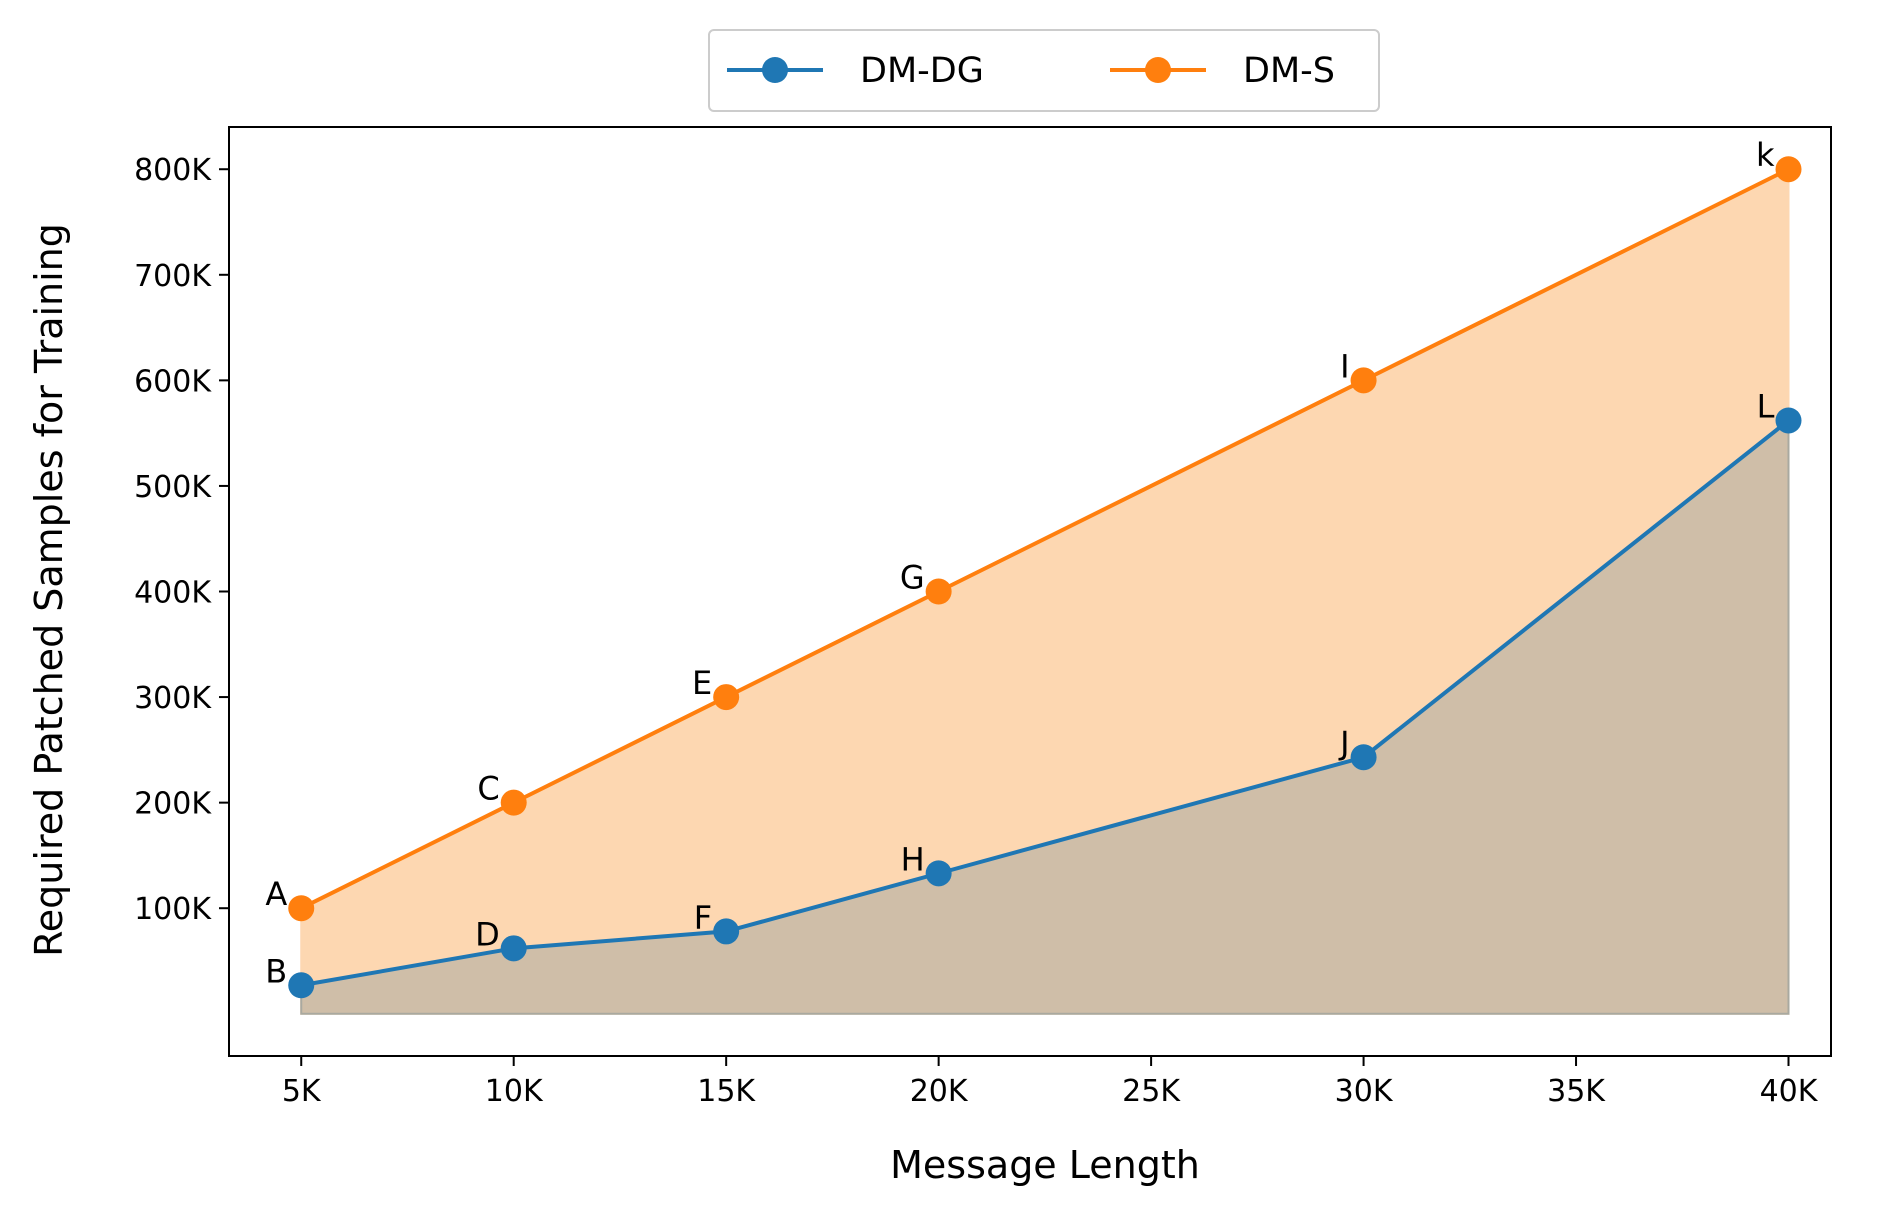 This screenshot has height=1216, width=1885. What do you see at coordinates (726, 1091) in the screenshot?
I see `x-tick-label: 15K` at bounding box center [726, 1091].